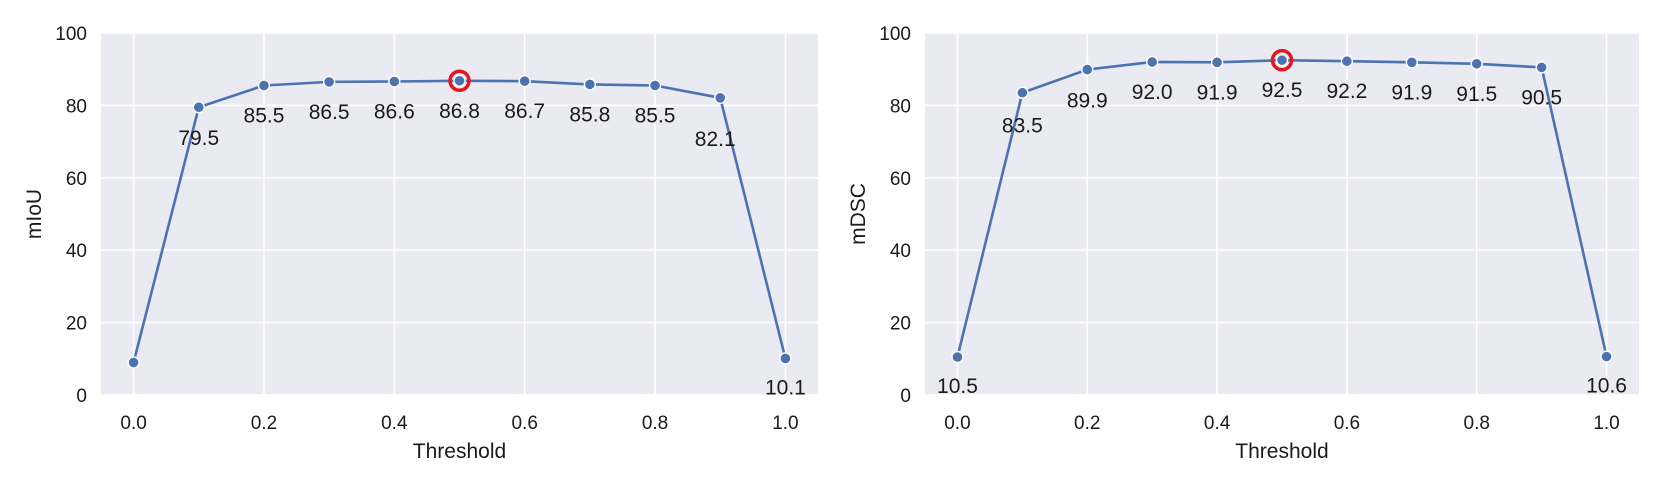 This screenshot has height=490, width=1661. Describe the element at coordinates (1346, 91) in the screenshot. I see `data-label: 92.2` at that location.